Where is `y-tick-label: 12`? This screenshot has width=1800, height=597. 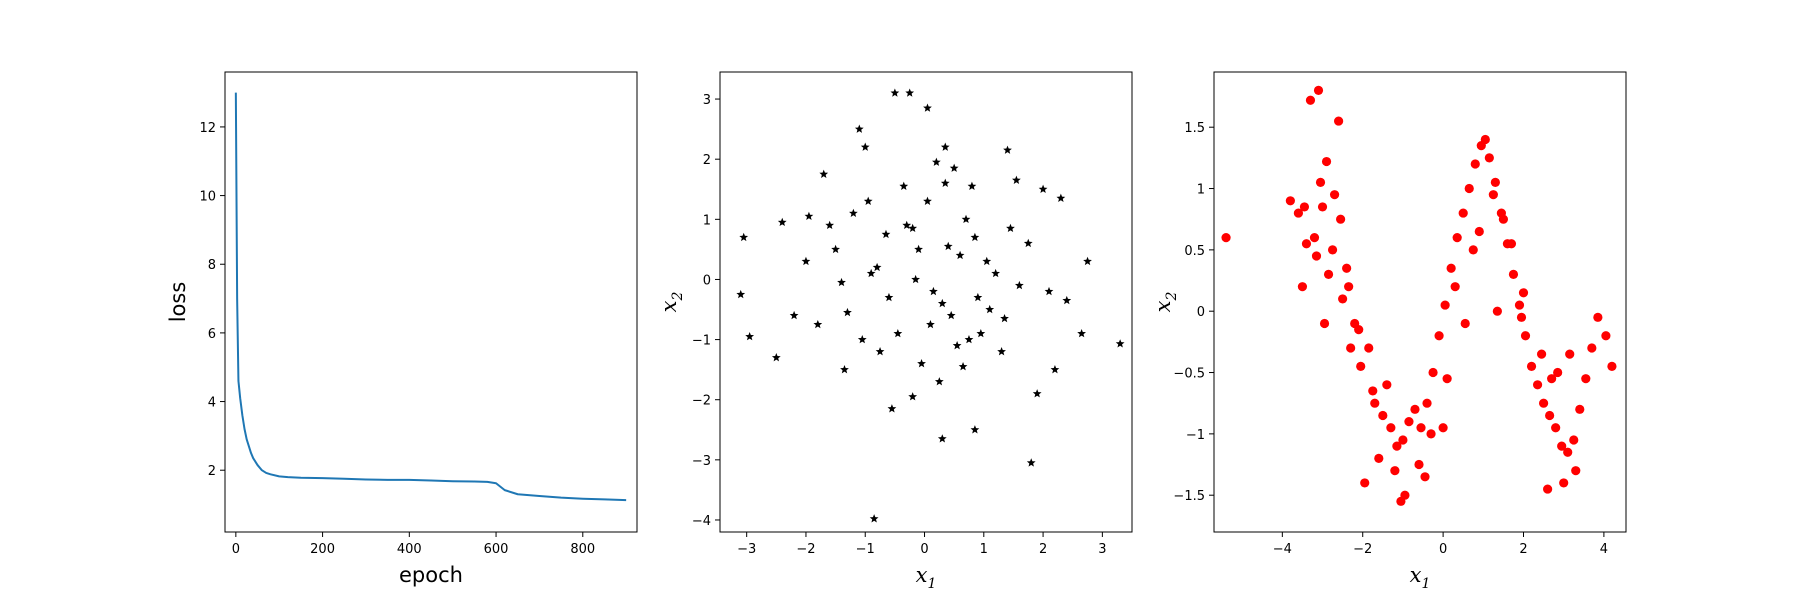 y-tick-label: 12 is located at coordinates (207, 128).